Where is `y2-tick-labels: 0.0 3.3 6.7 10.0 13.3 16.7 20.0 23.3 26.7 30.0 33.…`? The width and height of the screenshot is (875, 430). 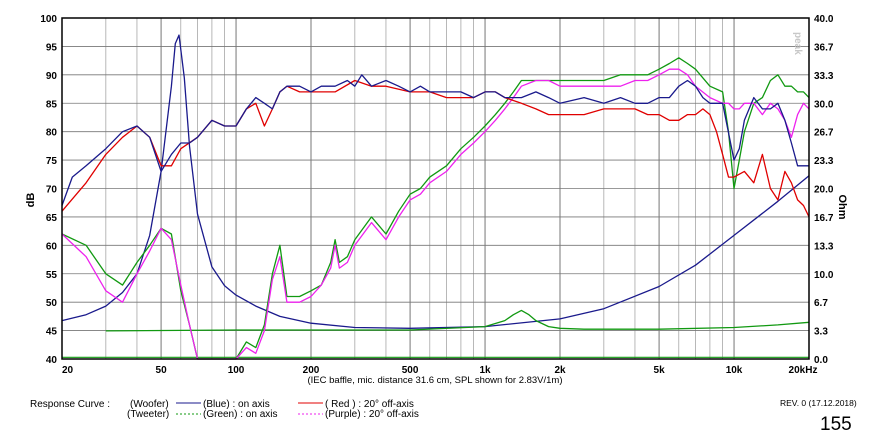 y2-tick-labels: 0.0 3.3 6.7 10.0 13.3 16.7 20.0 23.3 26.7 30.0 33.… is located at coordinates (824, 190).